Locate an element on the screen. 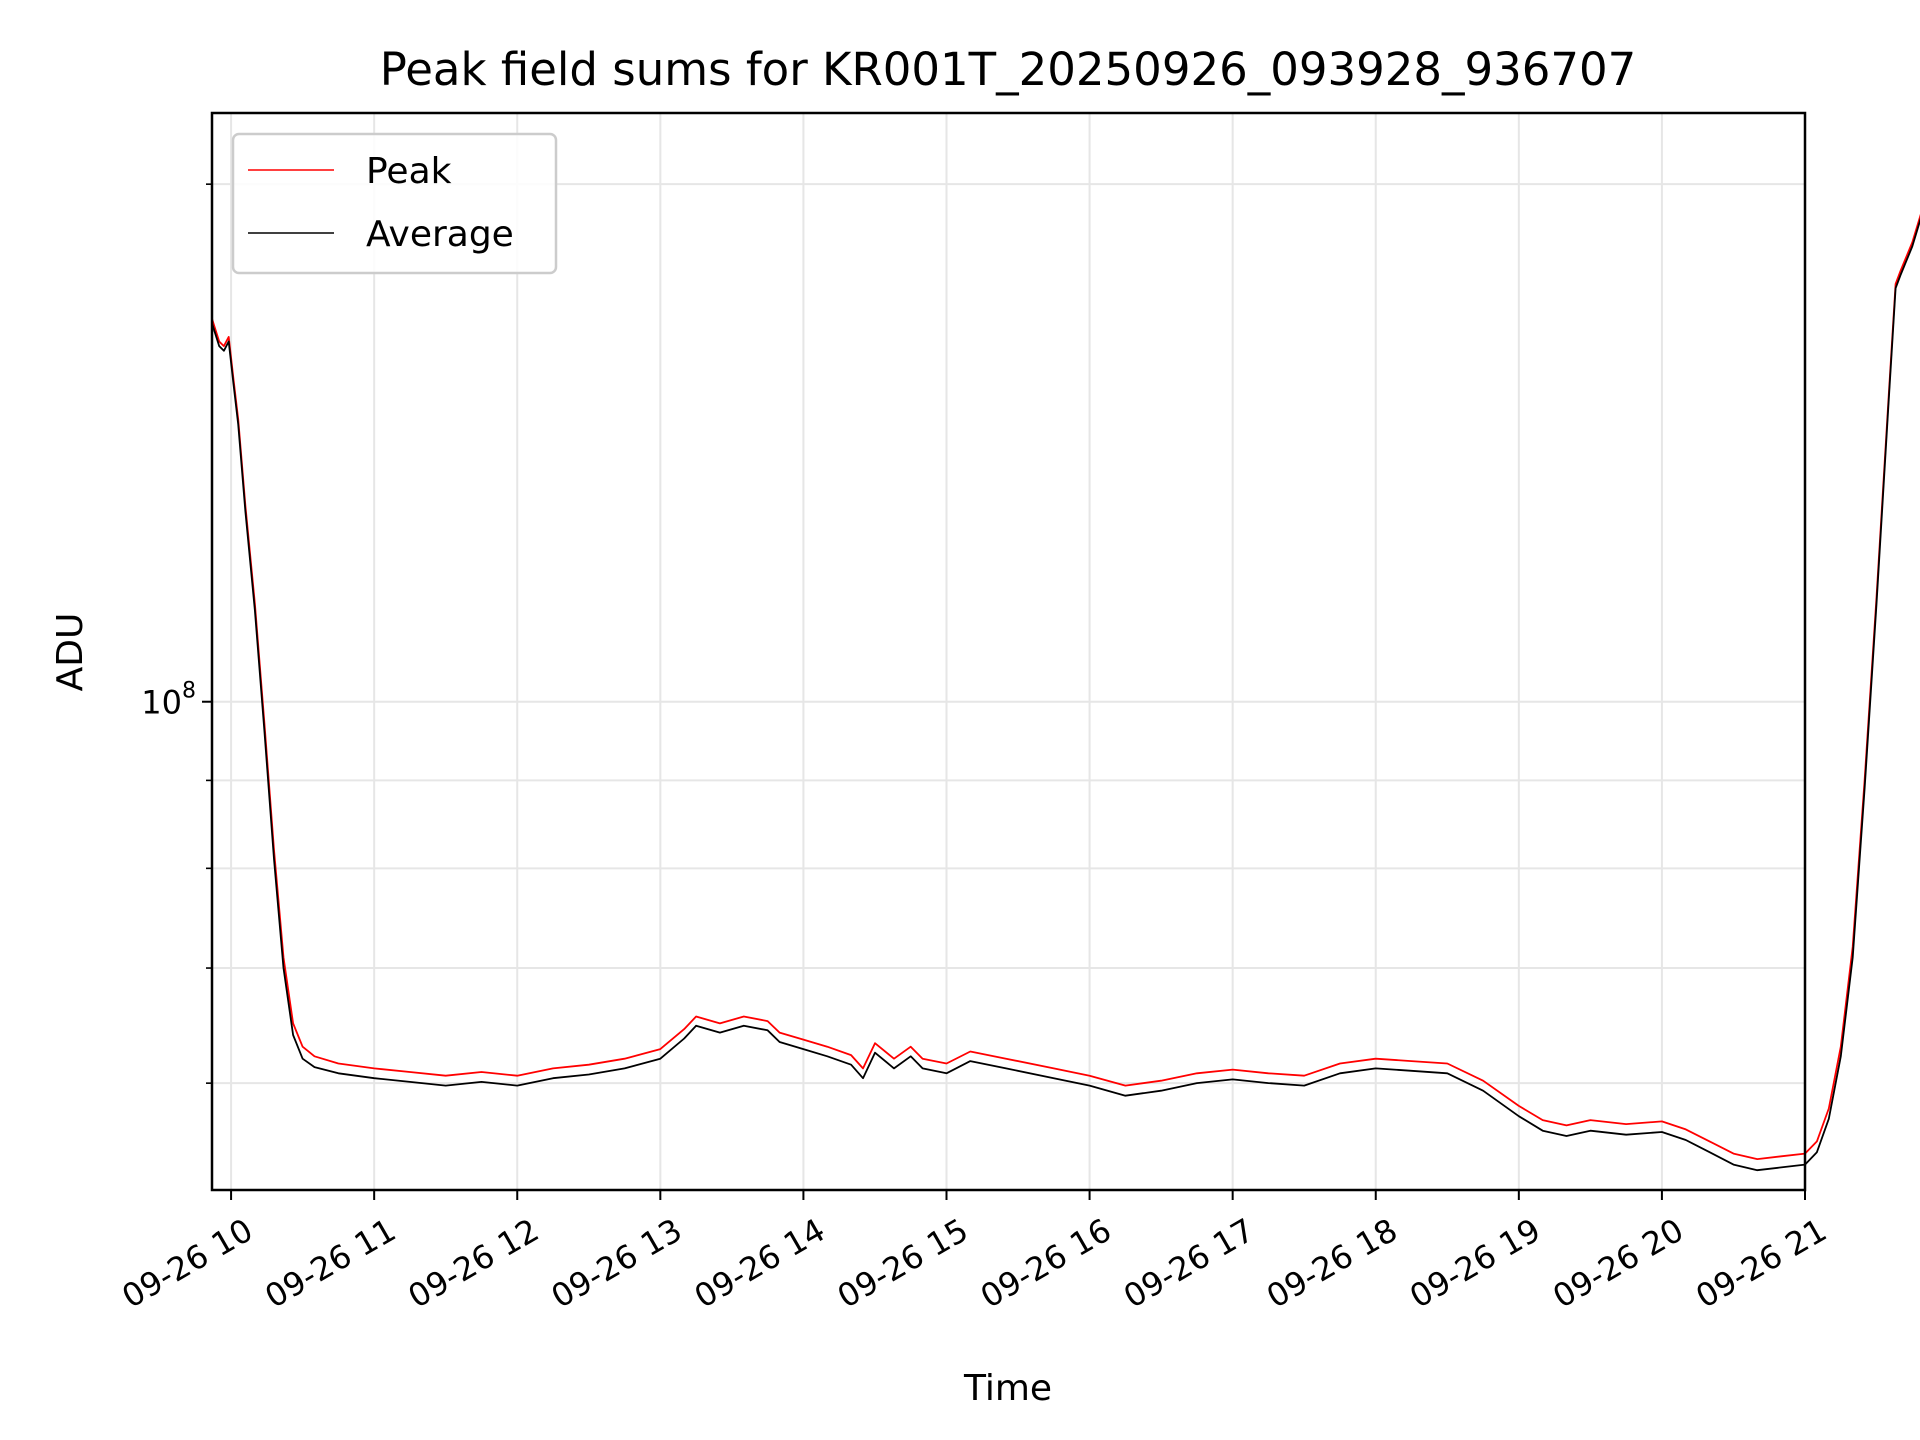 The image size is (1920, 1440). legend-box is located at coordinates (394, 203).